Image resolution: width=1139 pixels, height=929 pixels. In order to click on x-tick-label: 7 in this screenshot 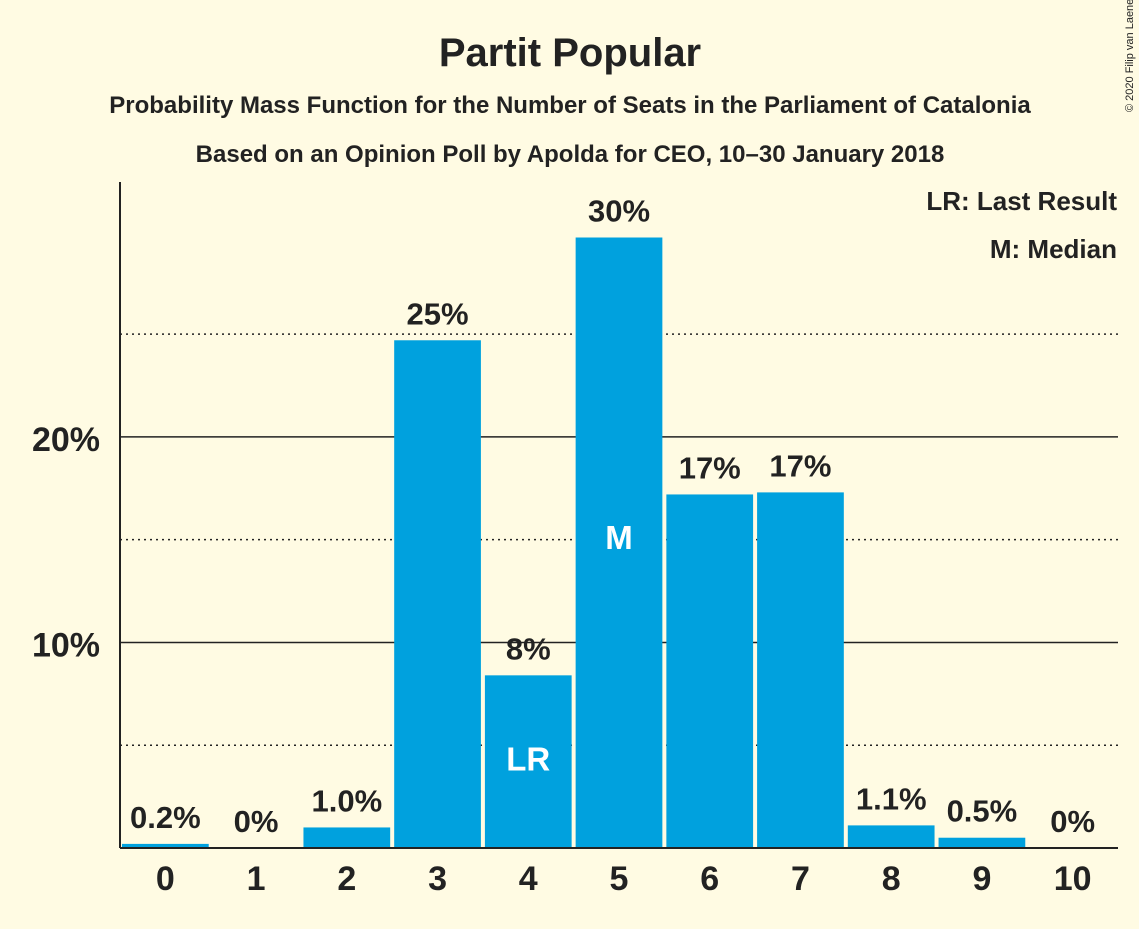, I will do `click(800, 879)`.